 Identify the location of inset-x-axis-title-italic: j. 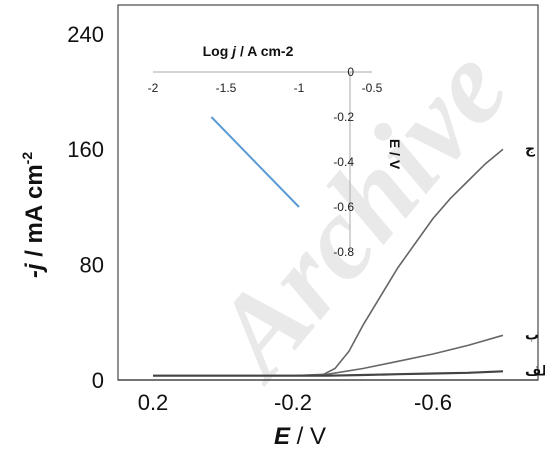
(233, 51).